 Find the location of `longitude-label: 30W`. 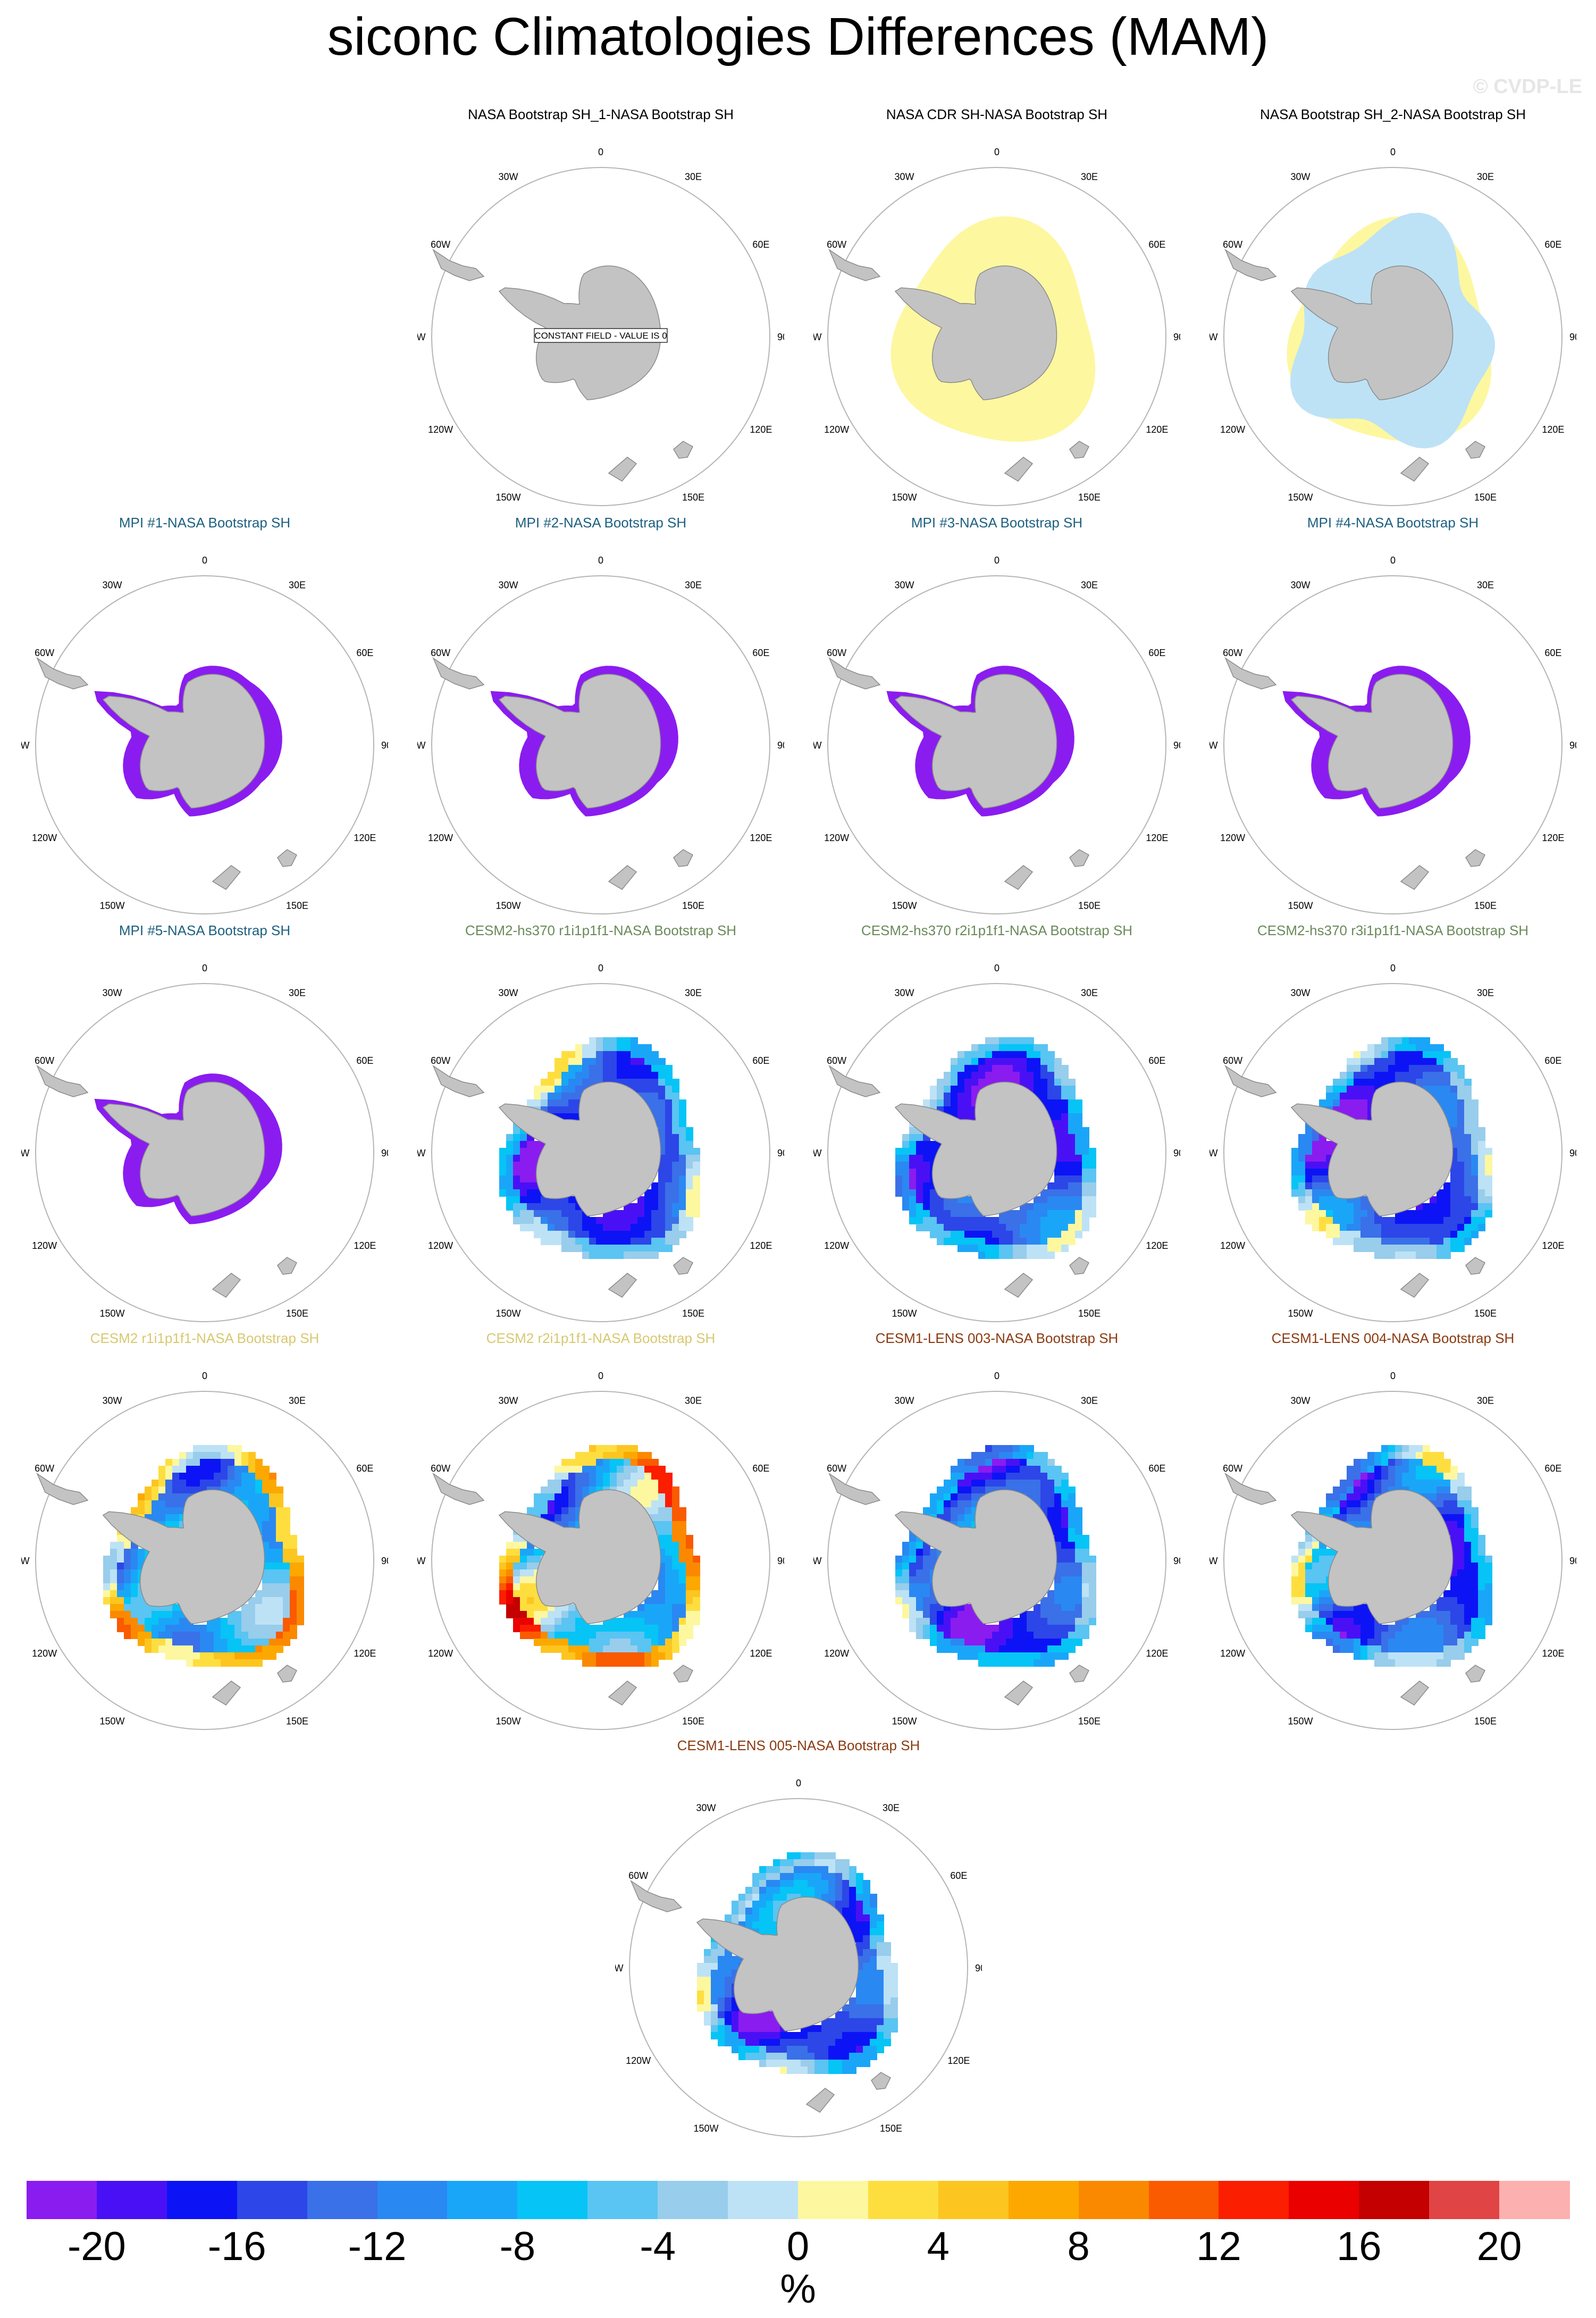

longitude-label: 30W is located at coordinates (508, 1401).